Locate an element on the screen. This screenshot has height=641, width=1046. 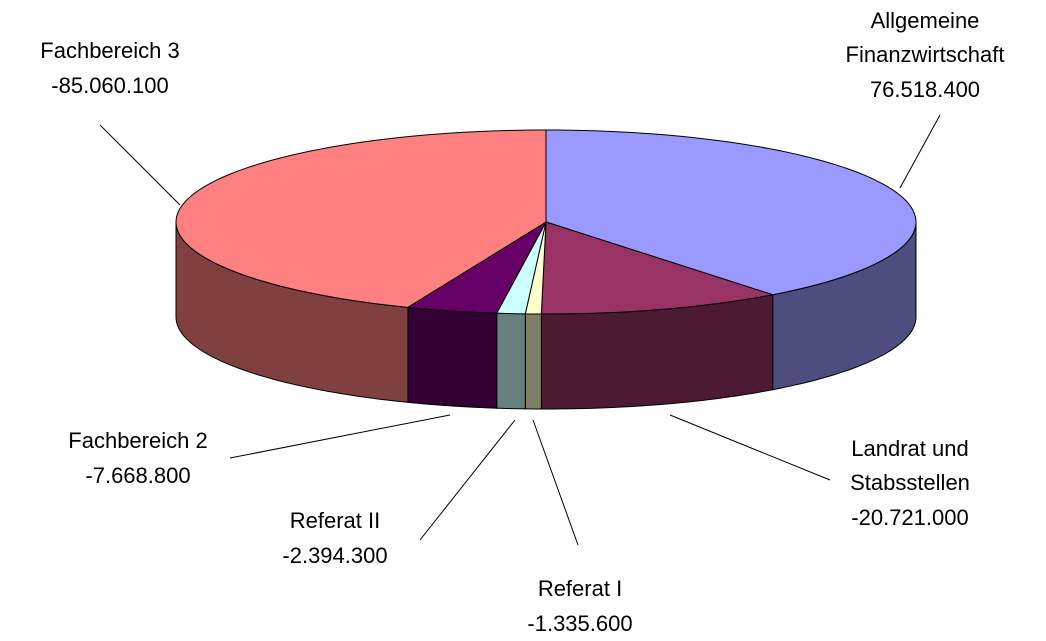
slice-label: Fachbereich 2 is located at coordinates (137, 440).